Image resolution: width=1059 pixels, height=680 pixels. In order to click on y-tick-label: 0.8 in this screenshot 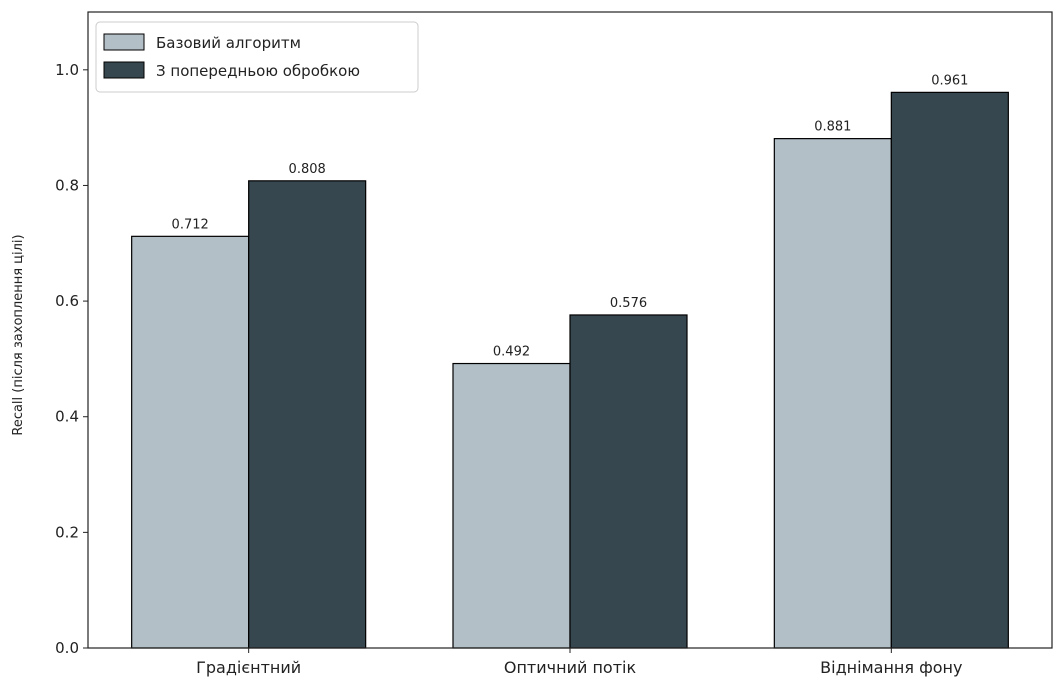, I will do `click(67, 185)`.